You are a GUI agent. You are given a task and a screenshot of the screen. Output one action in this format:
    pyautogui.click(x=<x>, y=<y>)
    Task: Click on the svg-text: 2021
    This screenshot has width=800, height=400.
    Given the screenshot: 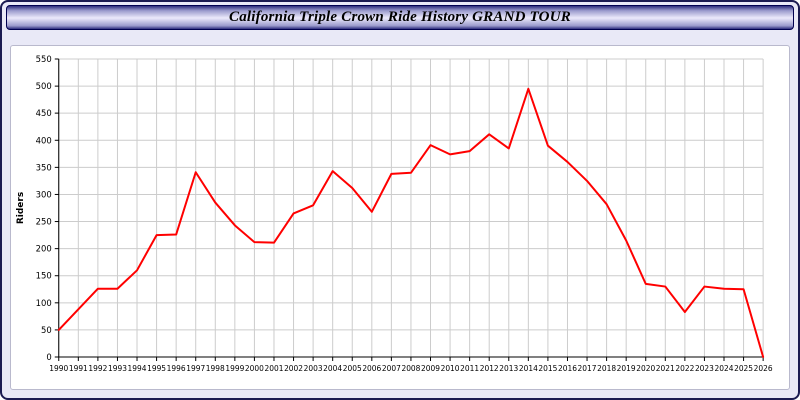 What is the action you would take?
    pyautogui.click(x=665, y=368)
    